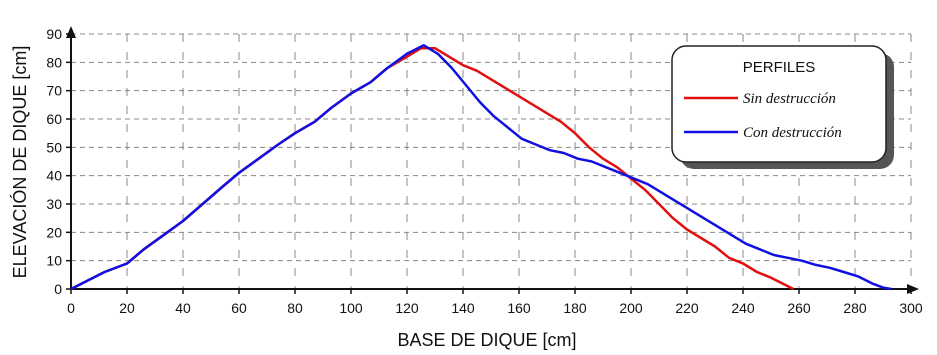 The width and height of the screenshot is (937, 355). What do you see at coordinates (19, 162) in the screenshot?
I see `y-axis-label: ELEVACIÓN DE DIQUE [cm]` at bounding box center [19, 162].